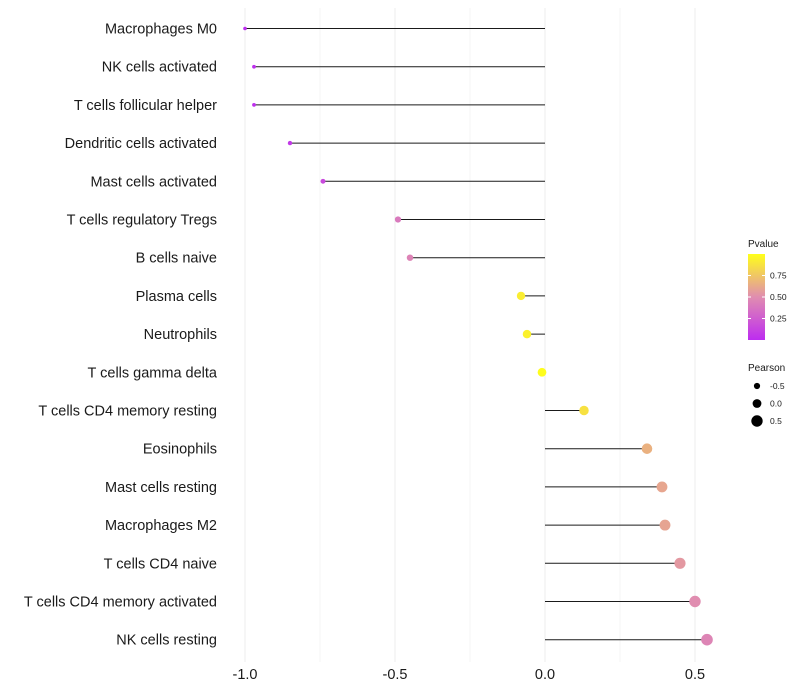 This screenshot has height=700, width=800. Describe the element at coordinates (180, 335) in the screenshot. I see `category-label: Neutrophils` at that location.